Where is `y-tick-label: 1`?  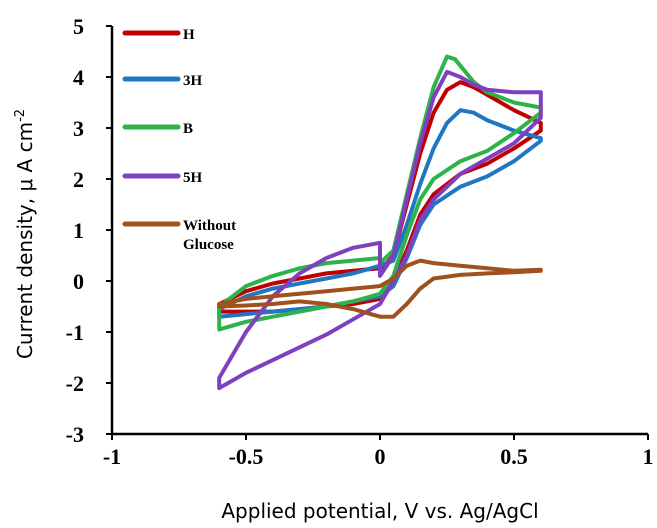
y-tick-label: 1 is located at coordinates (78, 230).